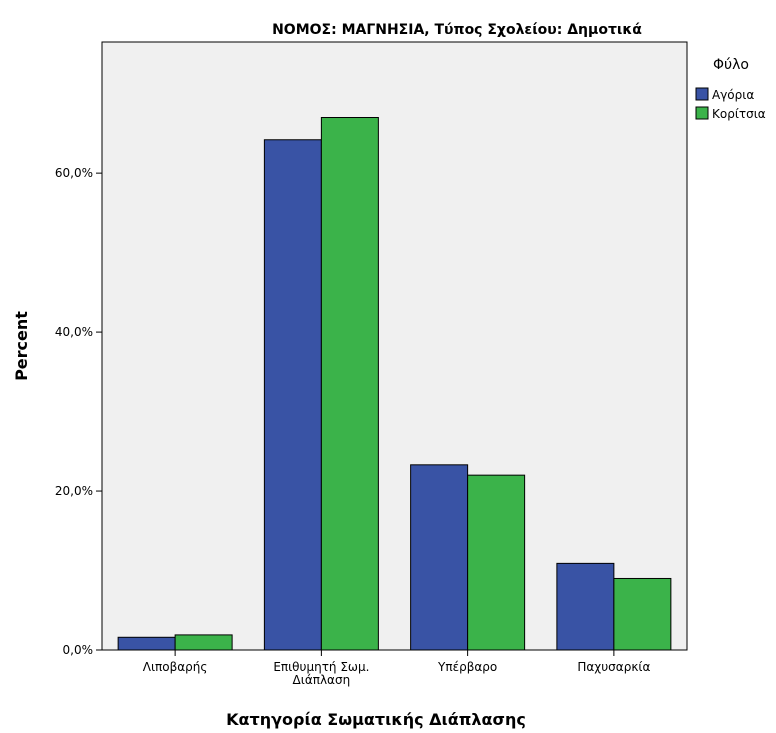 This screenshot has width=776, height=733. What do you see at coordinates (376, 719) in the screenshot?
I see `x-axis-title: Κατηγορία Σωματικής Διάπλασης` at bounding box center [376, 719].